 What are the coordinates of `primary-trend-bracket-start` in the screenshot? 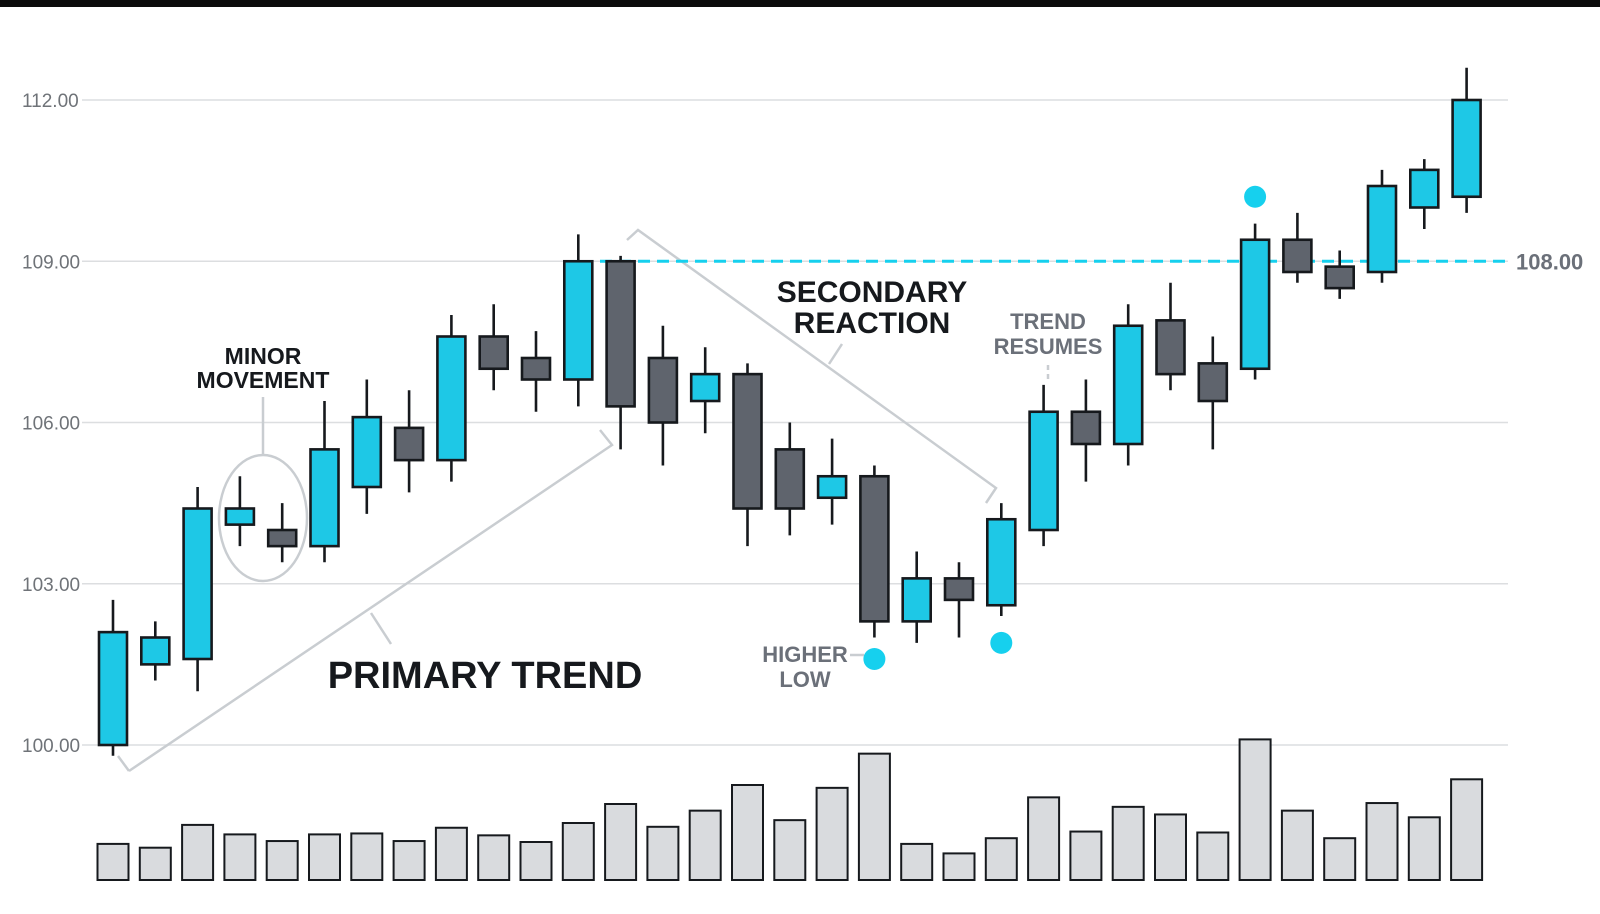 It's located at (123, 763).